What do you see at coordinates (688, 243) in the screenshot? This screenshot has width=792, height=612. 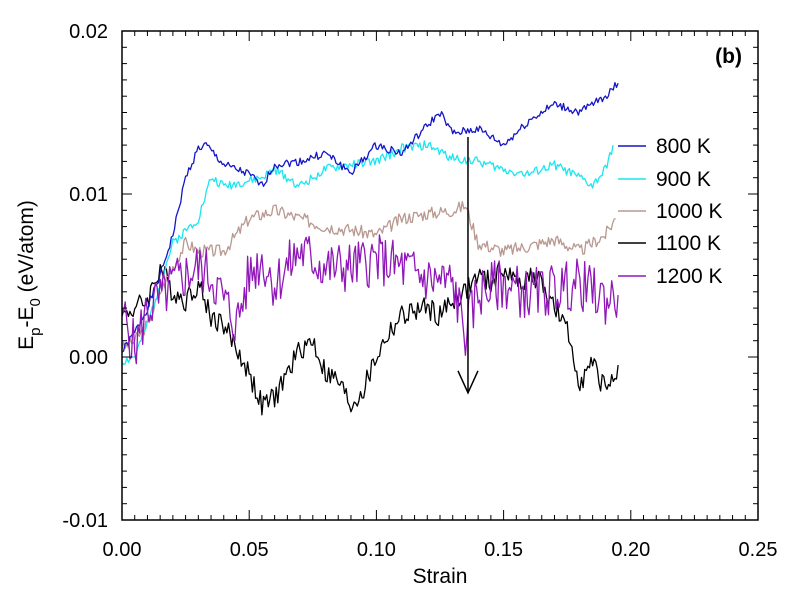 I see `legend-label-1100k: 1100 K` at bounding box center [688, 243].